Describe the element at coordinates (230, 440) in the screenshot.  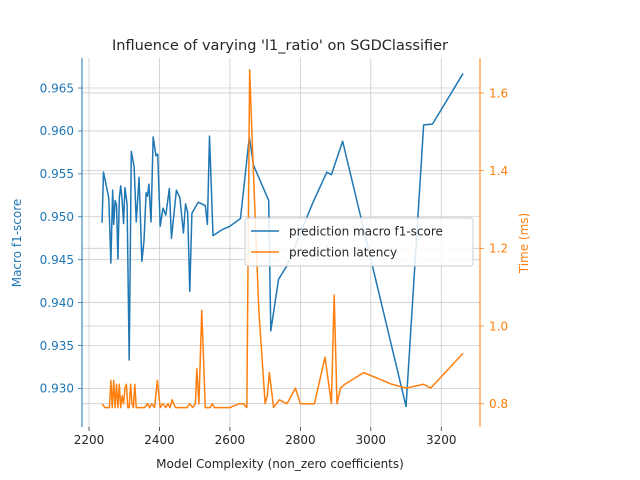
I see `x-tick-label: 2600` at that location.